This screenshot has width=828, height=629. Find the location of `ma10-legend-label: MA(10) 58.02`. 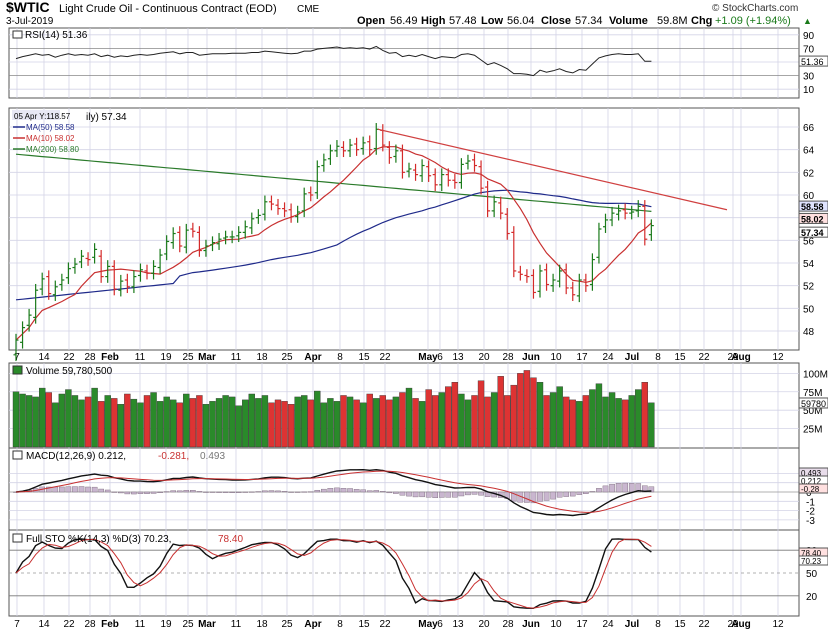

ma10-legend-label: MA(10) 58.02 is located at coordinates (50, 138).